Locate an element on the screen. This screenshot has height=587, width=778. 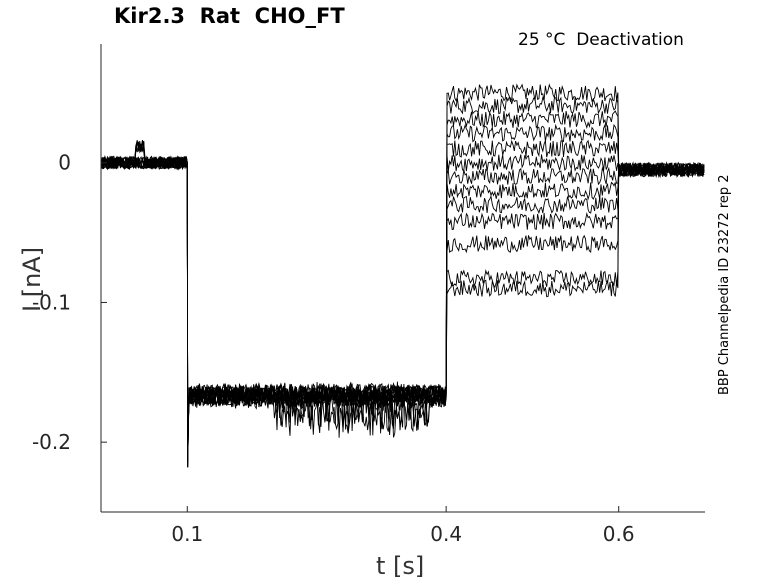
chart-title: Kir2.3 Rat CHO_FT is located at coordinates (229, 16).